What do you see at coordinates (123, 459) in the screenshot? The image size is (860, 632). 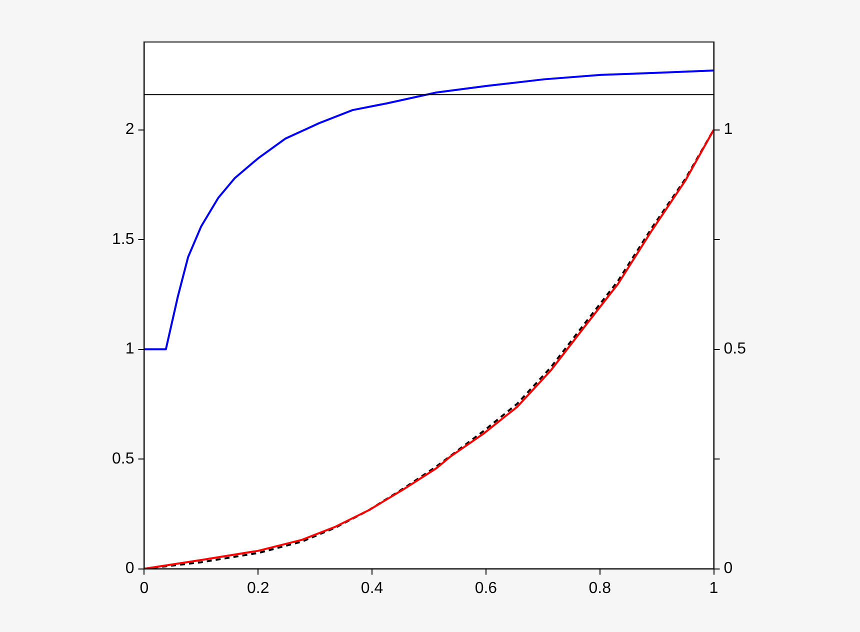 I see `y-tick-label: 0.5` at bounding box center [123, 459].